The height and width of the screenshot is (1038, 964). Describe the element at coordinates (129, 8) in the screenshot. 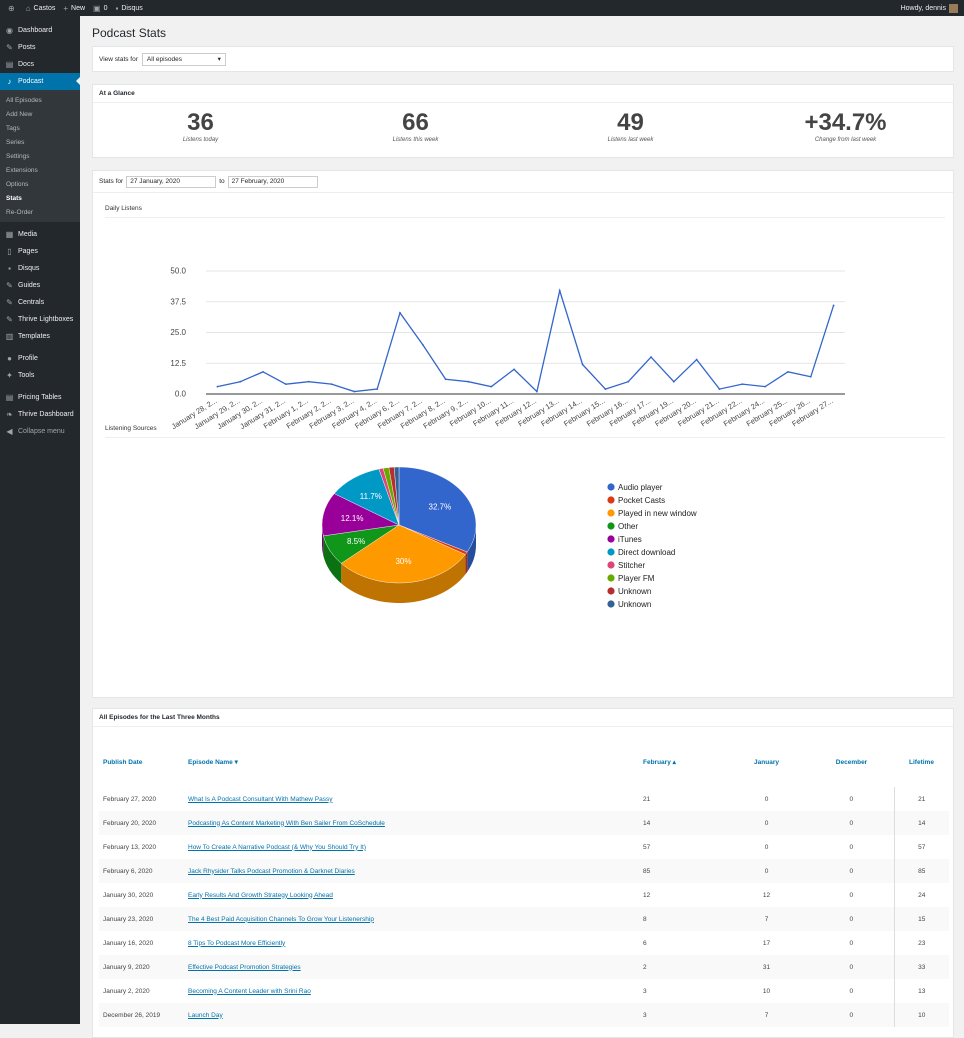

I see `disqus-link: ▪ Disqus` at that location.